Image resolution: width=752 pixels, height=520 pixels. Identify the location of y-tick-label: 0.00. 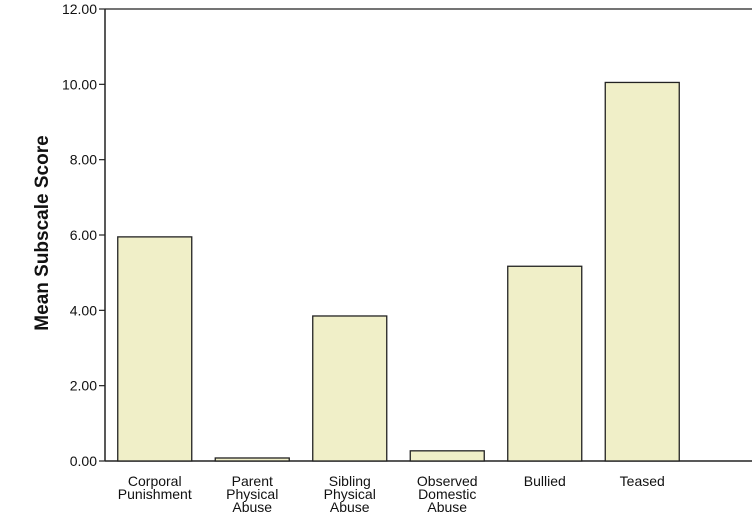
(83, 461).